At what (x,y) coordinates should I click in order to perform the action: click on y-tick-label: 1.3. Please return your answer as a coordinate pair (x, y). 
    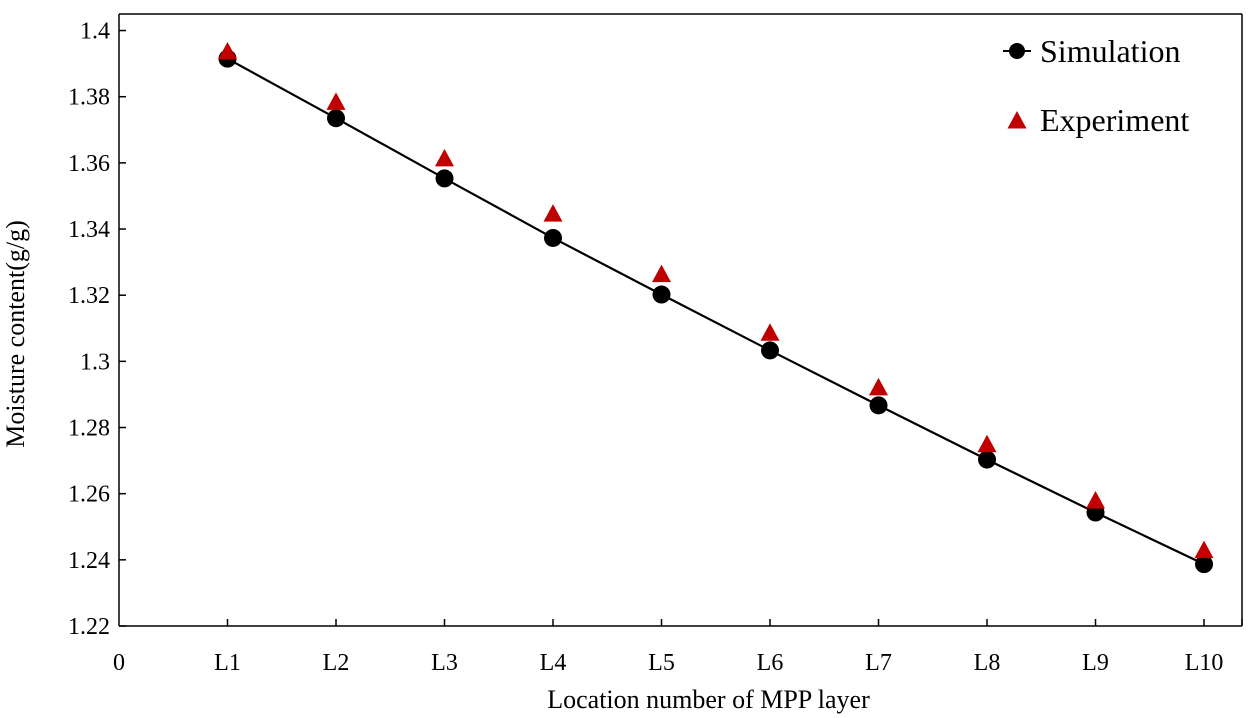
    Looking at the image, I should click on (95, 362).